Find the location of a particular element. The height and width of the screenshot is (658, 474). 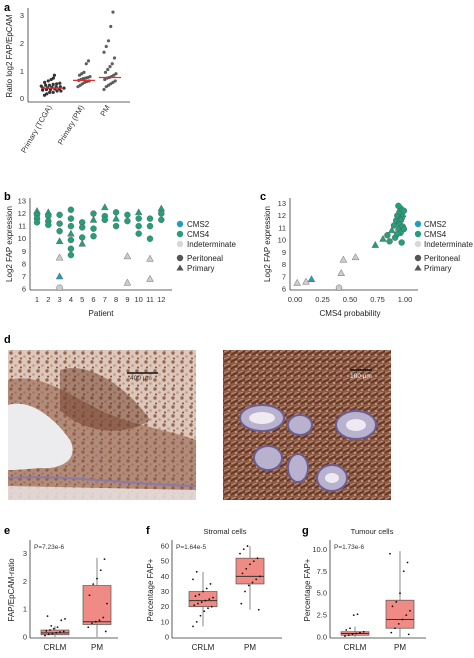

legend-c-cms2: CMS2 is located at coordinates (435, 224).